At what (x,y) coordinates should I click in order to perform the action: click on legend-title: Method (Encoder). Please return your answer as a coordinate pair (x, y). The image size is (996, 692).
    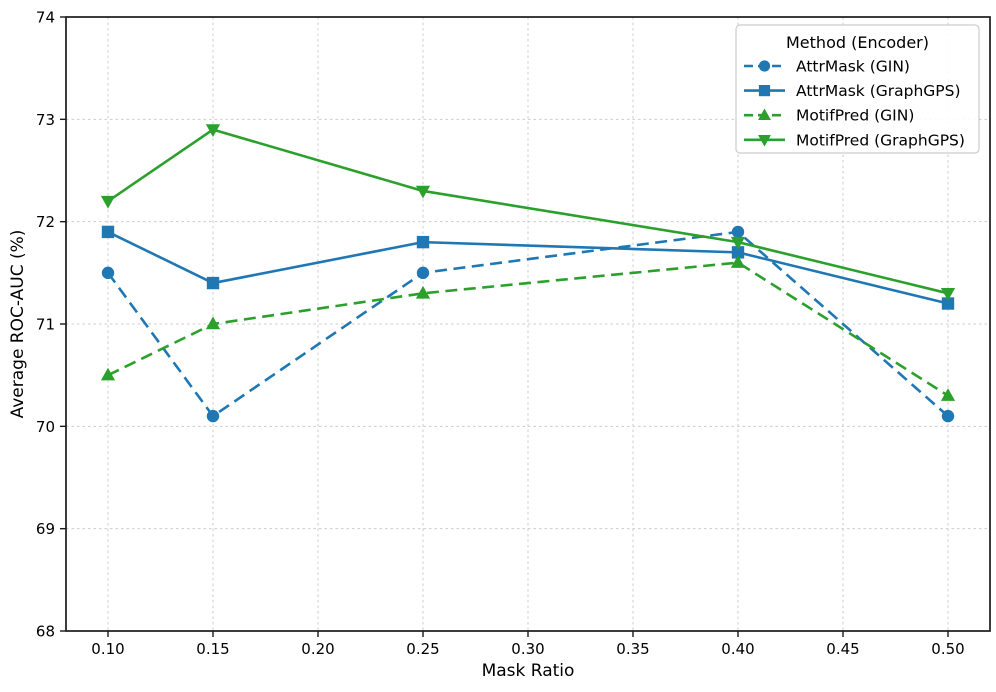
    Looking at the image, I should click on (857, 42).